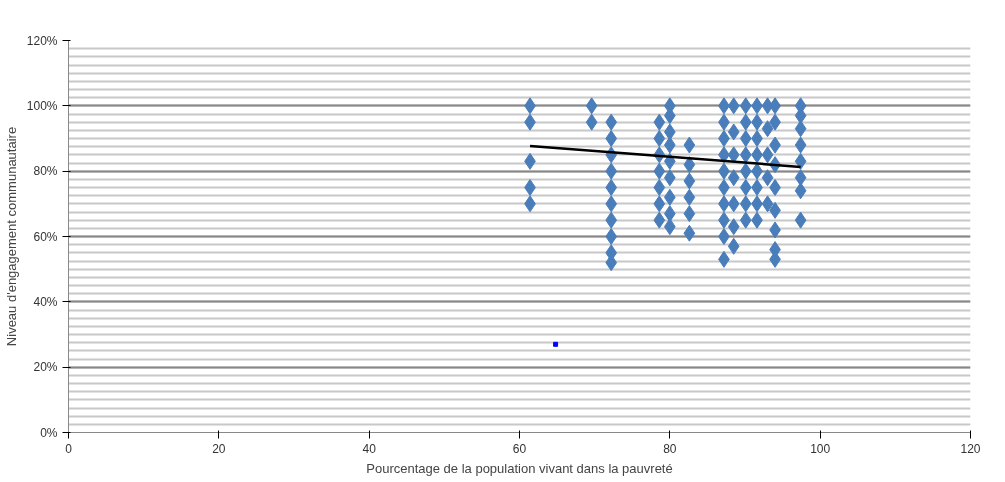 The width and height of the screenshot is (1005, 482). What do you see at coordinates (970, 448) in the screenshot?
I see `x-tick-label: 120` at bounding box center [970, 448].